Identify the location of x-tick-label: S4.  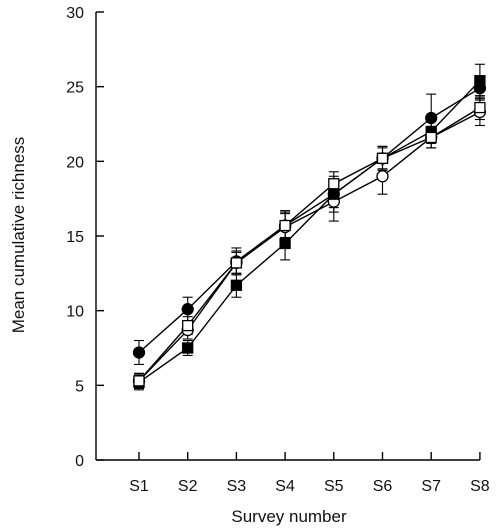
(285, 486).